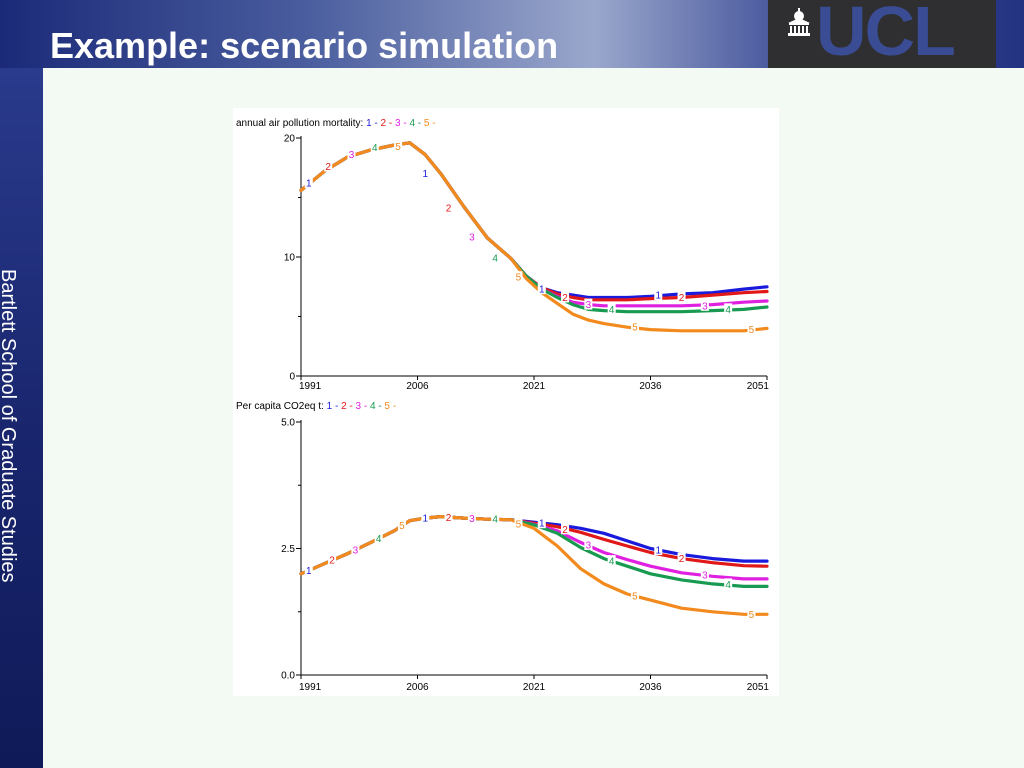 This screenshot has width=1024, height=768. What do you see at coordinates (304, 45) in the screenshot?
I see `slide-title: Example: scenario simulation` at bounding box center [304, 45].